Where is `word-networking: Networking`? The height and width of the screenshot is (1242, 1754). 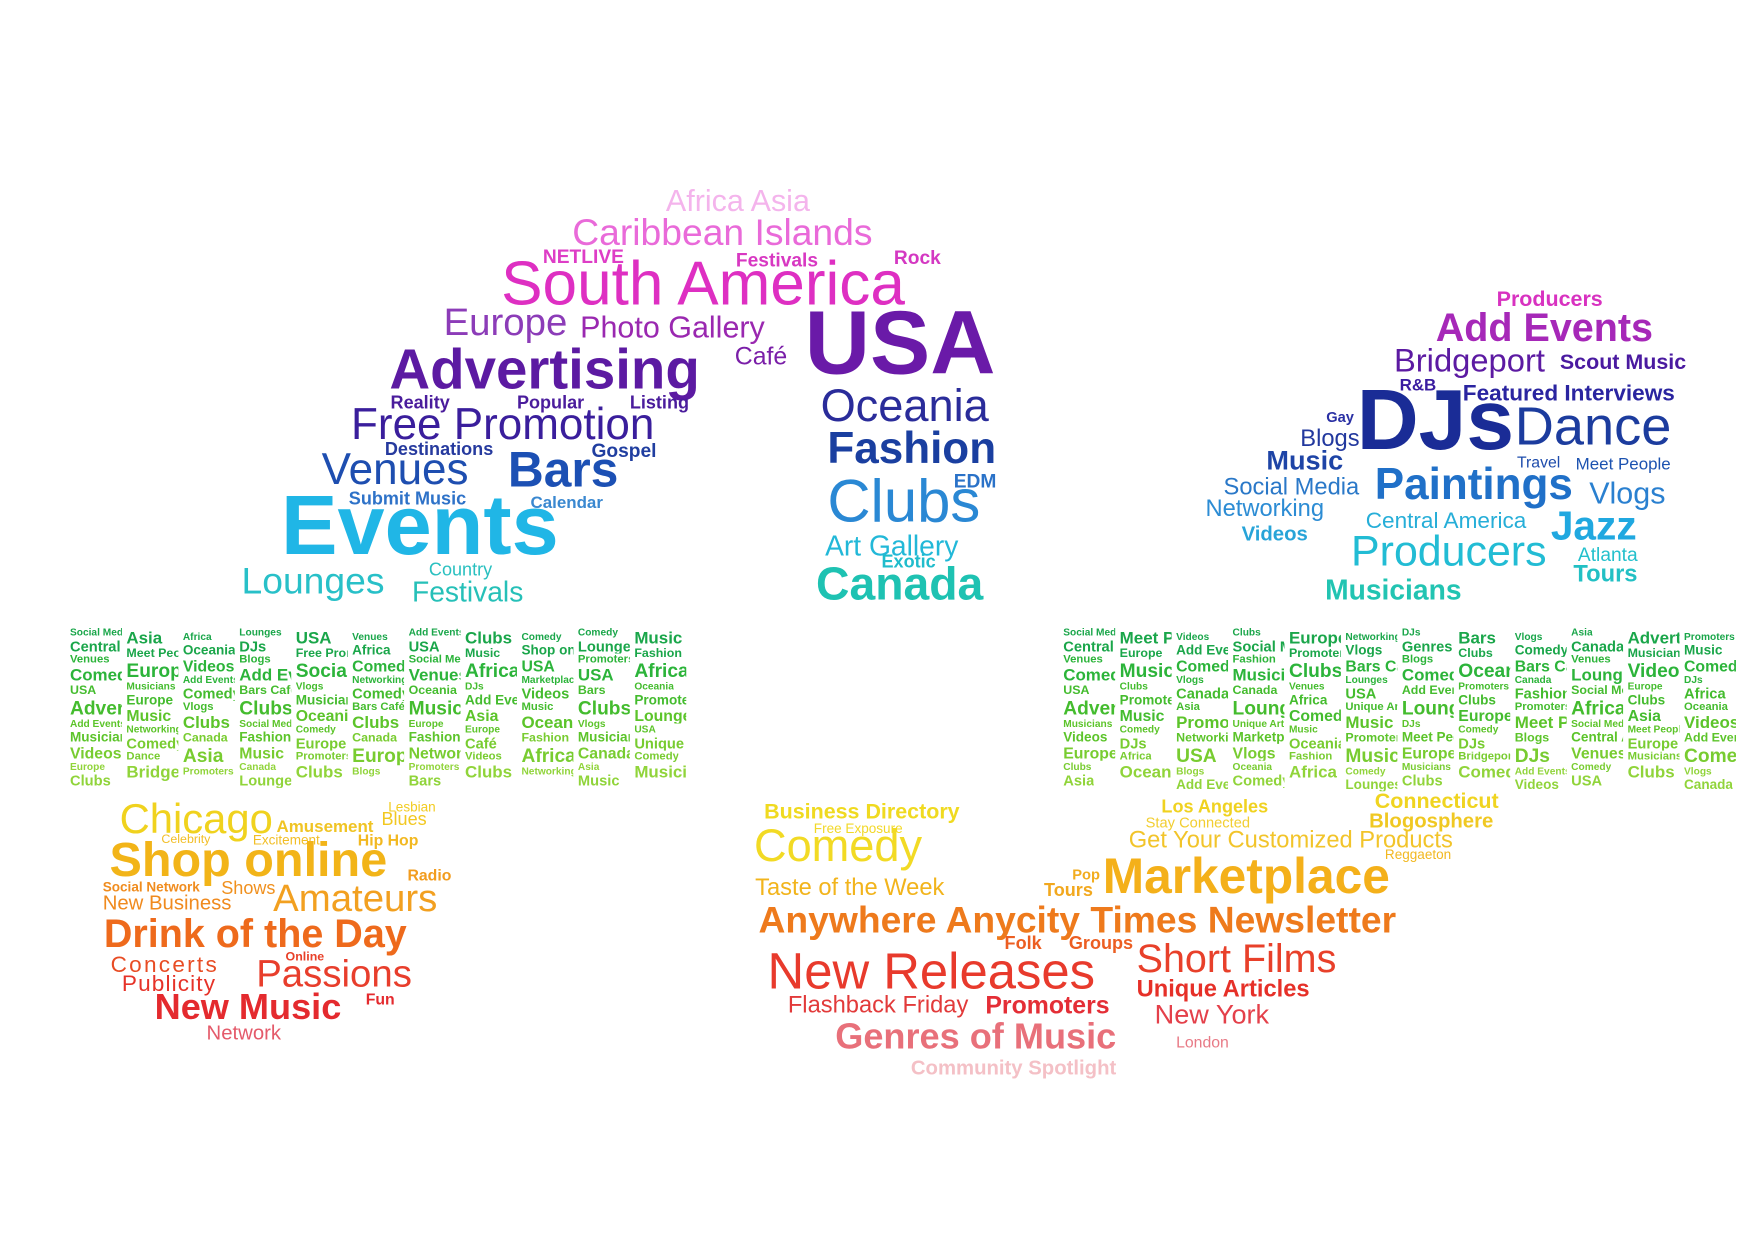
word-networking: Networking is located at coordinates (1265, 508).